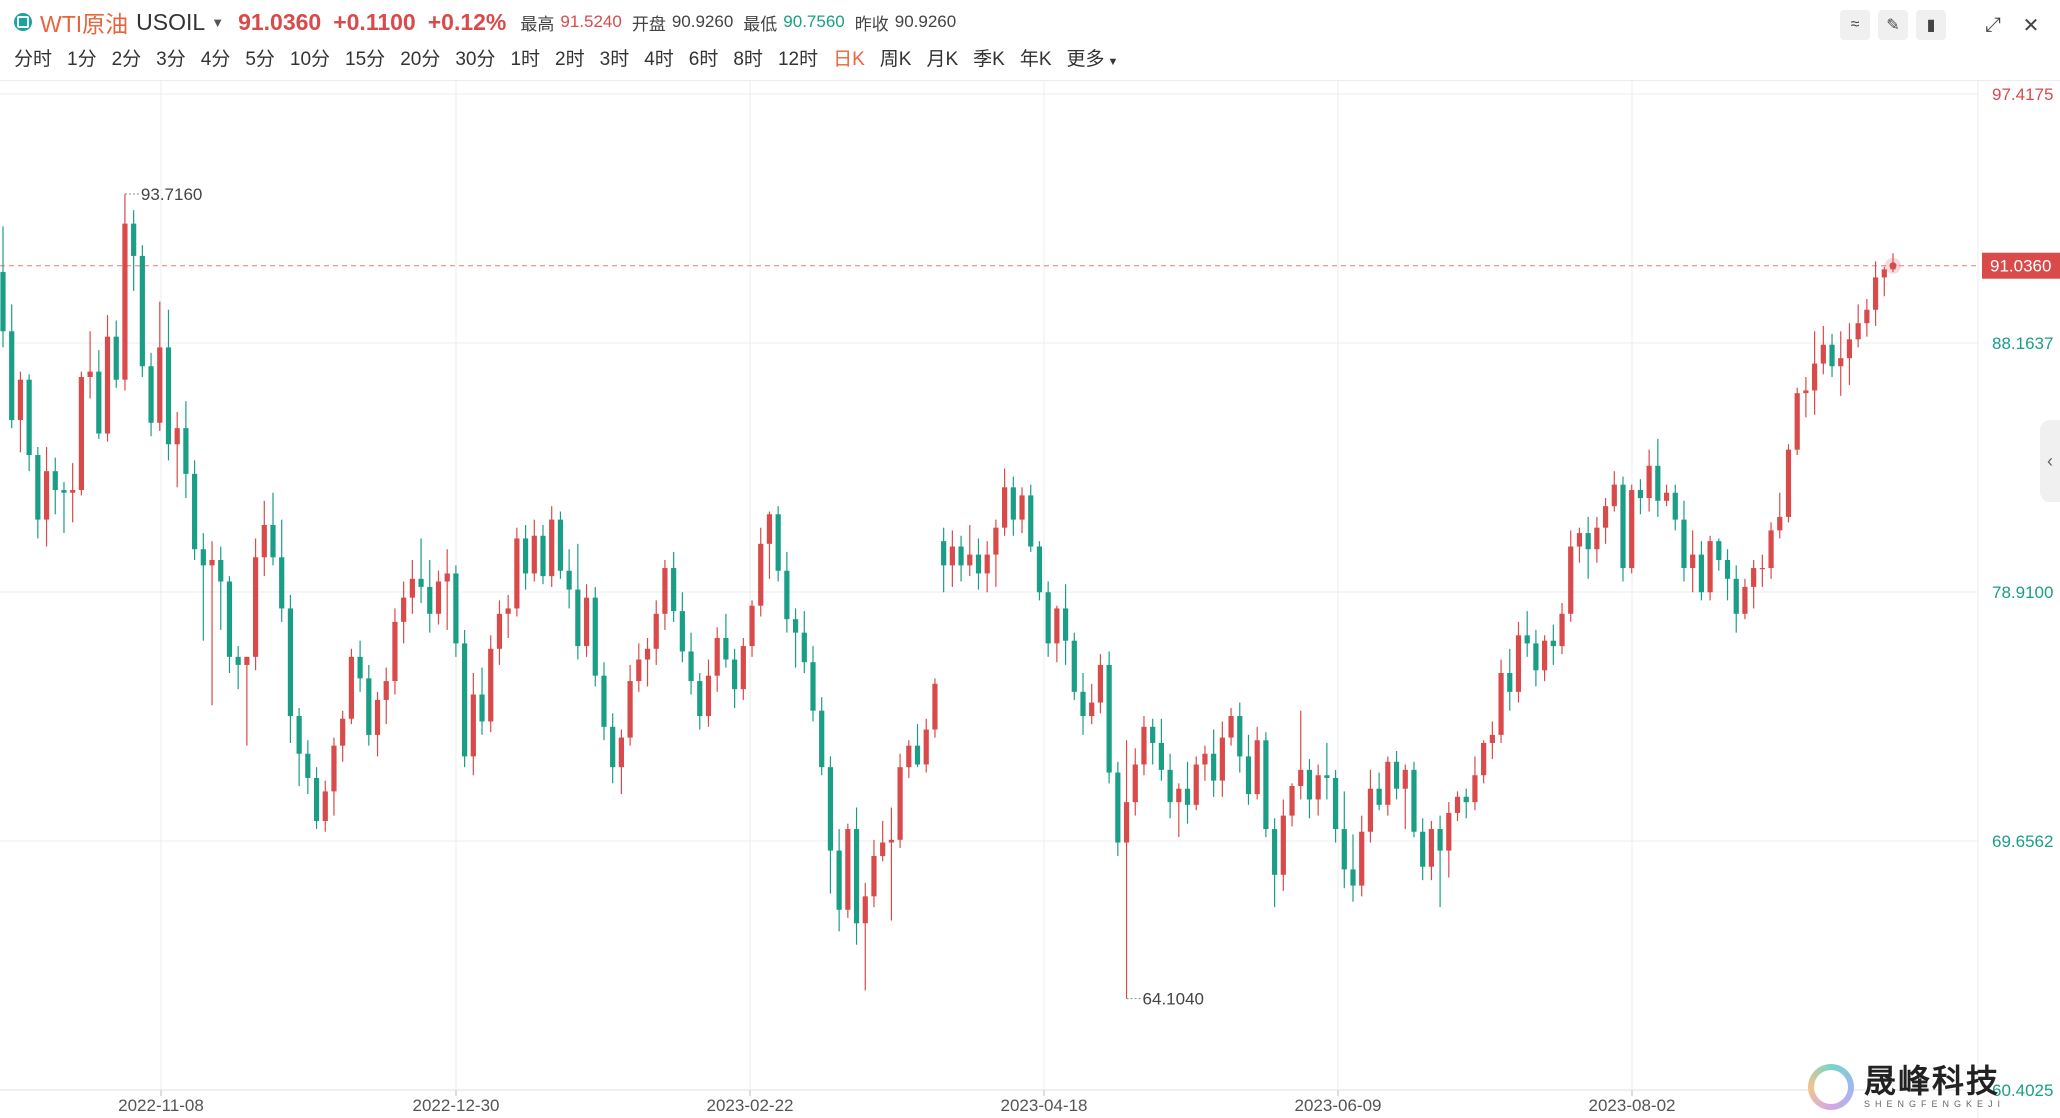 Image resolution: width=2060 pixels, height=1118 pixels. I want to click on period-tab: 8时, so click(748, 59).